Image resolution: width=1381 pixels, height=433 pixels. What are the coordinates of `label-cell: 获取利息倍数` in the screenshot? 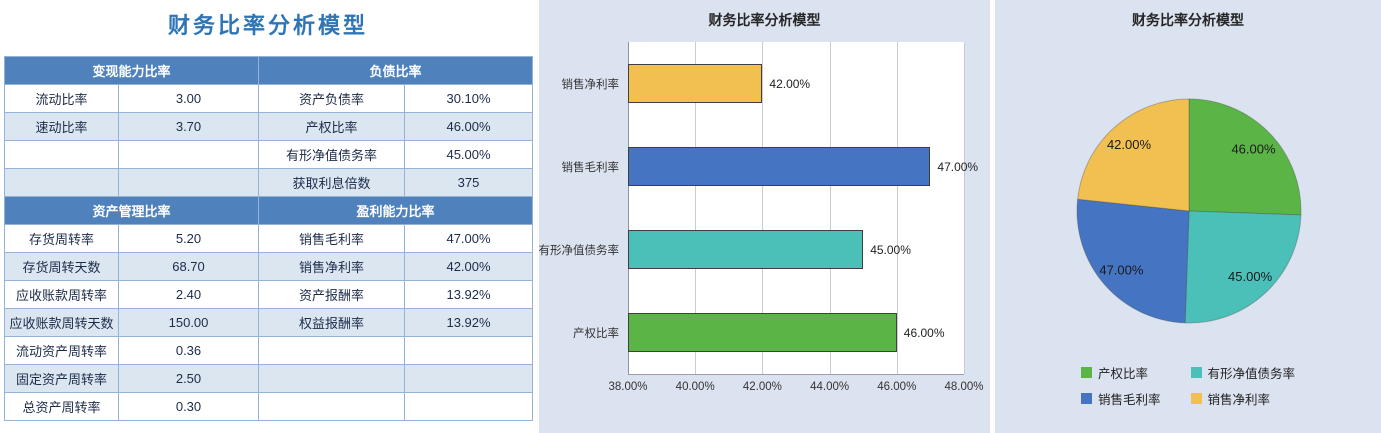 It's located at (332, 182).